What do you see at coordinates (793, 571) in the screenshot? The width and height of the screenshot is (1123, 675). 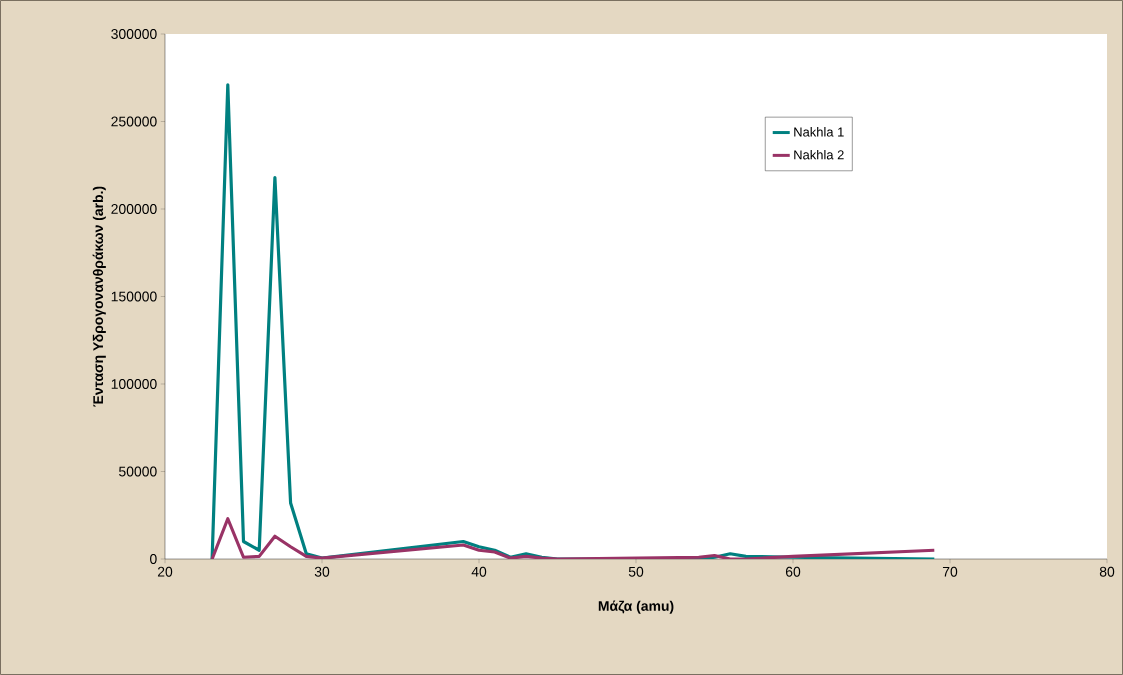 I see `x-tick-label: 60` at bounding box center [793, 571].